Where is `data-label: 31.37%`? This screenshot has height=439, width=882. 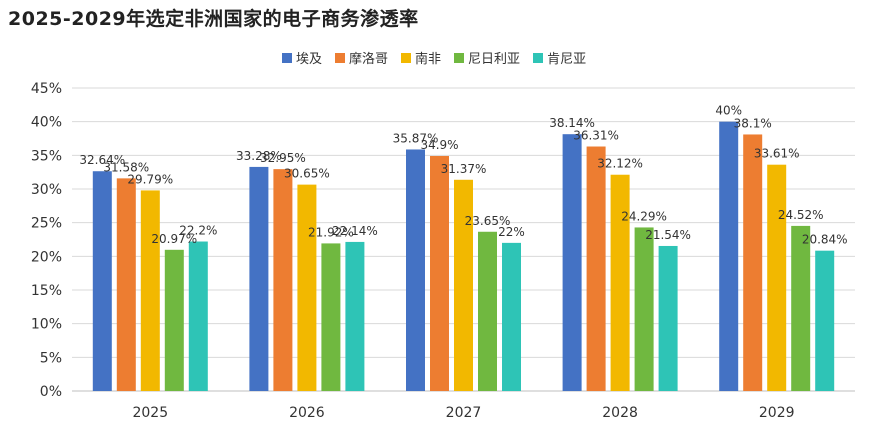
data-label: 31.37% is located at coordinates (464, 169).